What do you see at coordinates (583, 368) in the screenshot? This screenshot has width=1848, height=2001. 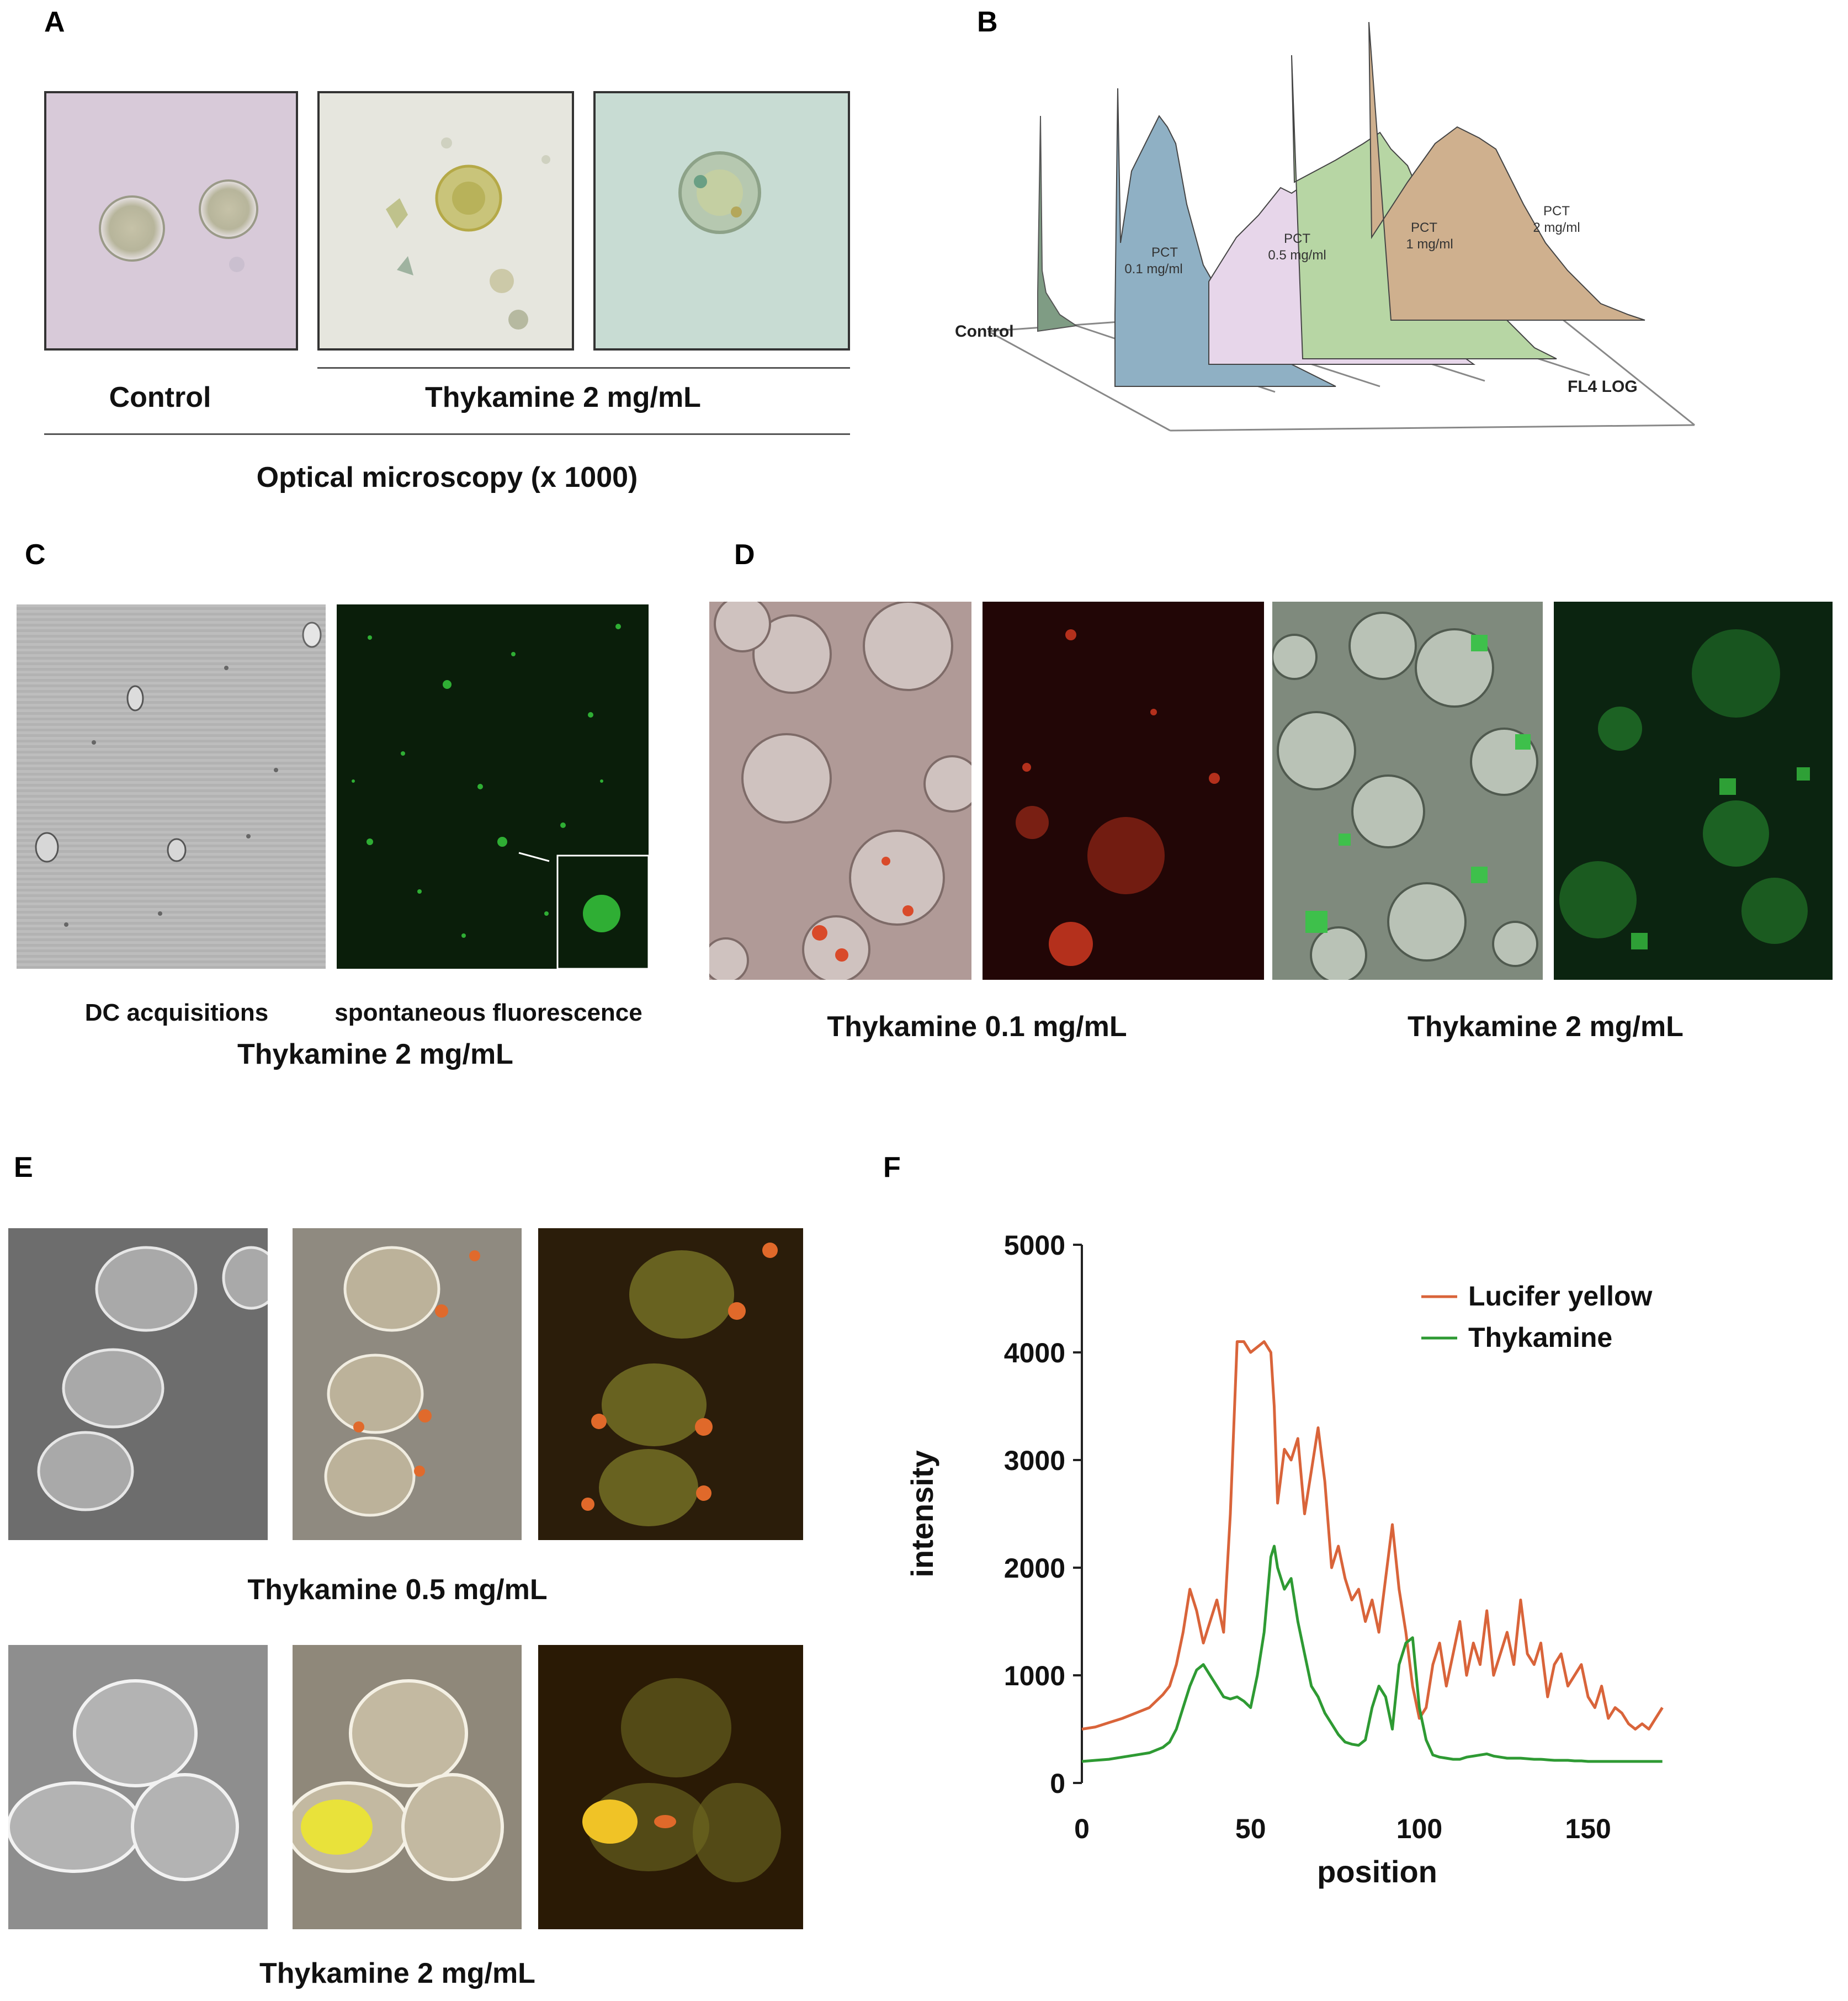 I see `treated-bracket-line` at bounding box center [583, 368].